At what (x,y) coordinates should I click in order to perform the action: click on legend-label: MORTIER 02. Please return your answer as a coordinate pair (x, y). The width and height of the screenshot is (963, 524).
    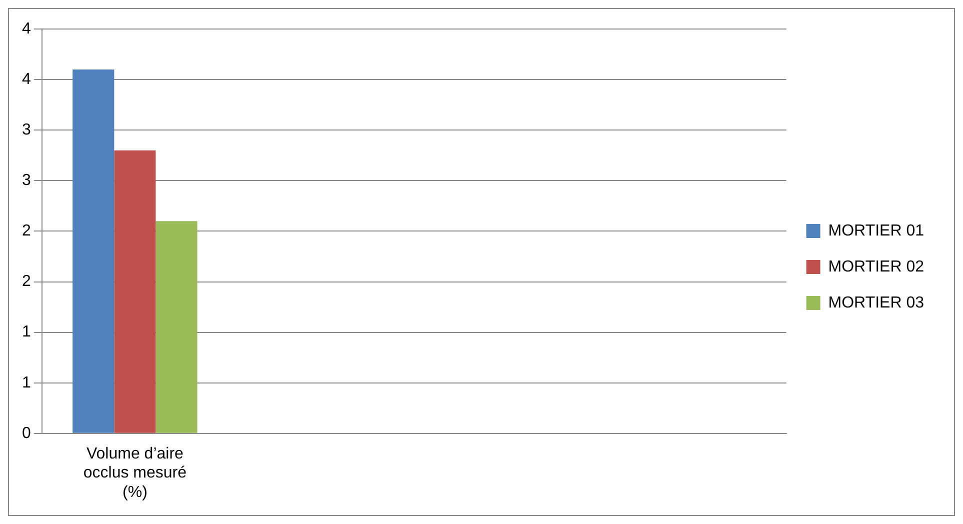
    Looking at the image, I should click on (876, 267).